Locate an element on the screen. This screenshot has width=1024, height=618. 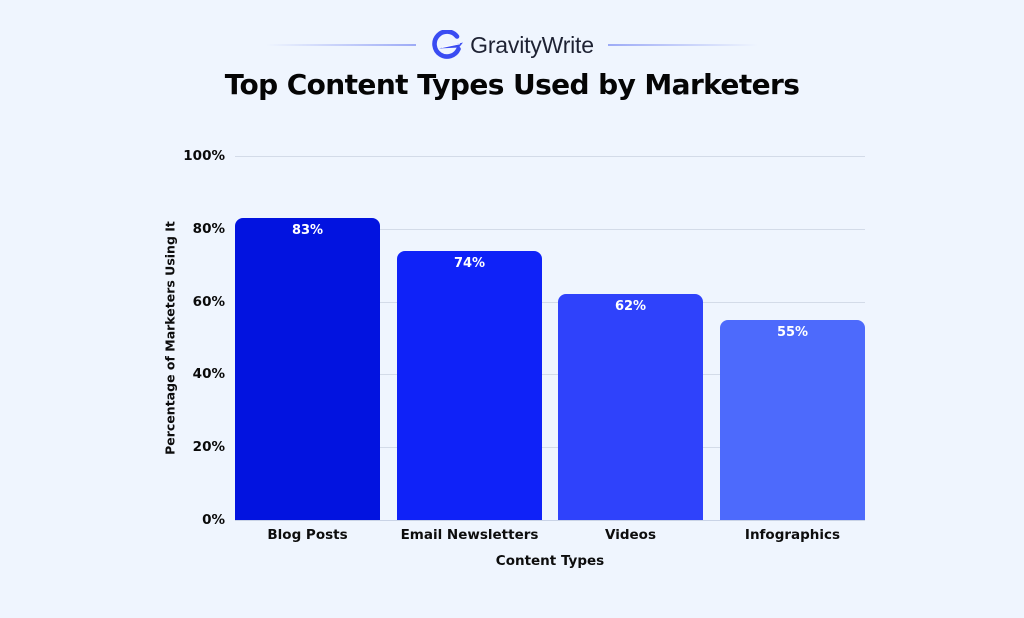
y-axis-label: Percentage of Marketers Using It is located at coordinates (170, 338).